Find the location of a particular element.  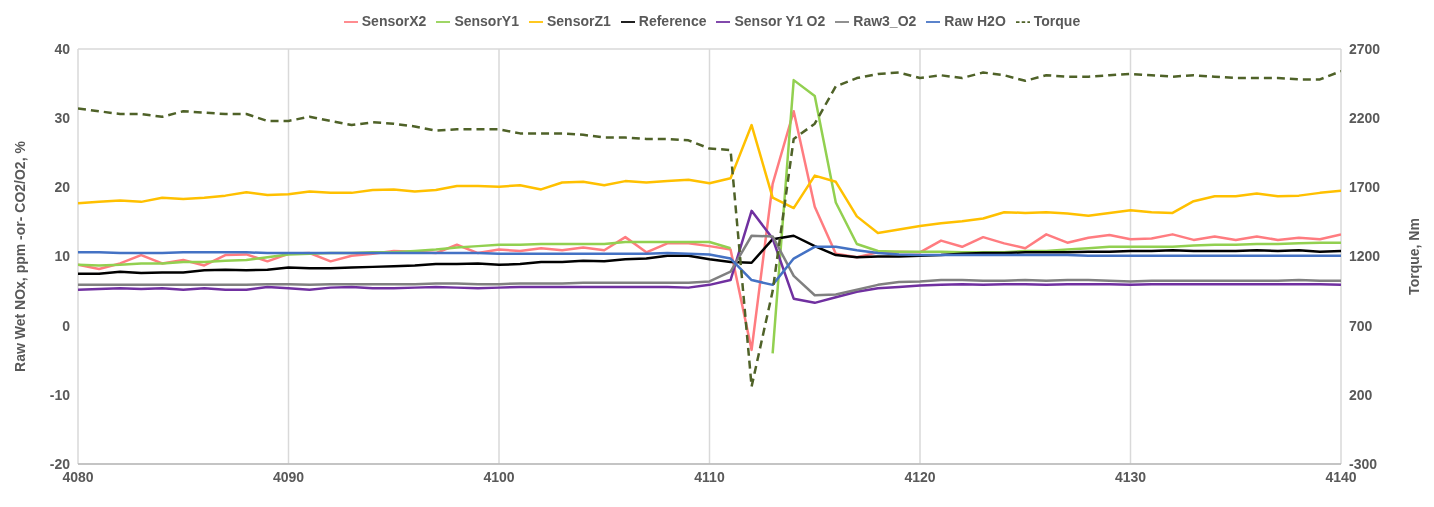

legend-label: Reference is located at coordinates (672, 21).